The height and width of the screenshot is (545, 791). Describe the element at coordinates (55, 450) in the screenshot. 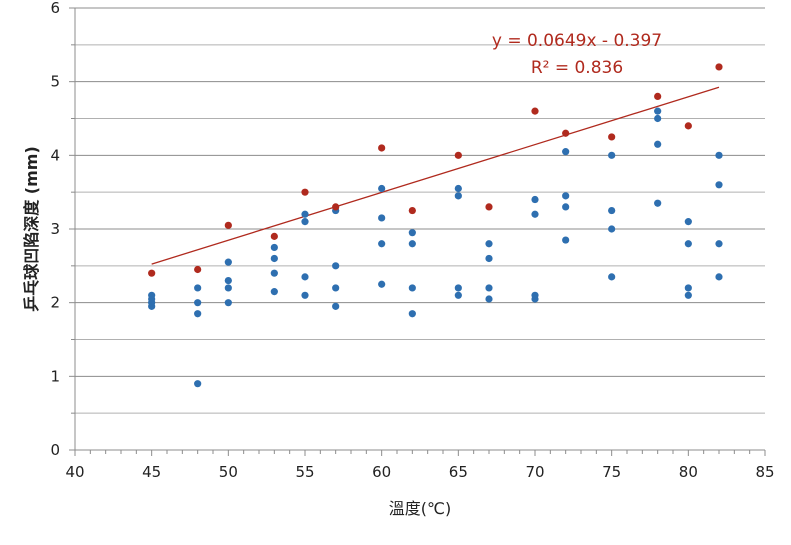

I see `y-tick-label: 0` at that location.